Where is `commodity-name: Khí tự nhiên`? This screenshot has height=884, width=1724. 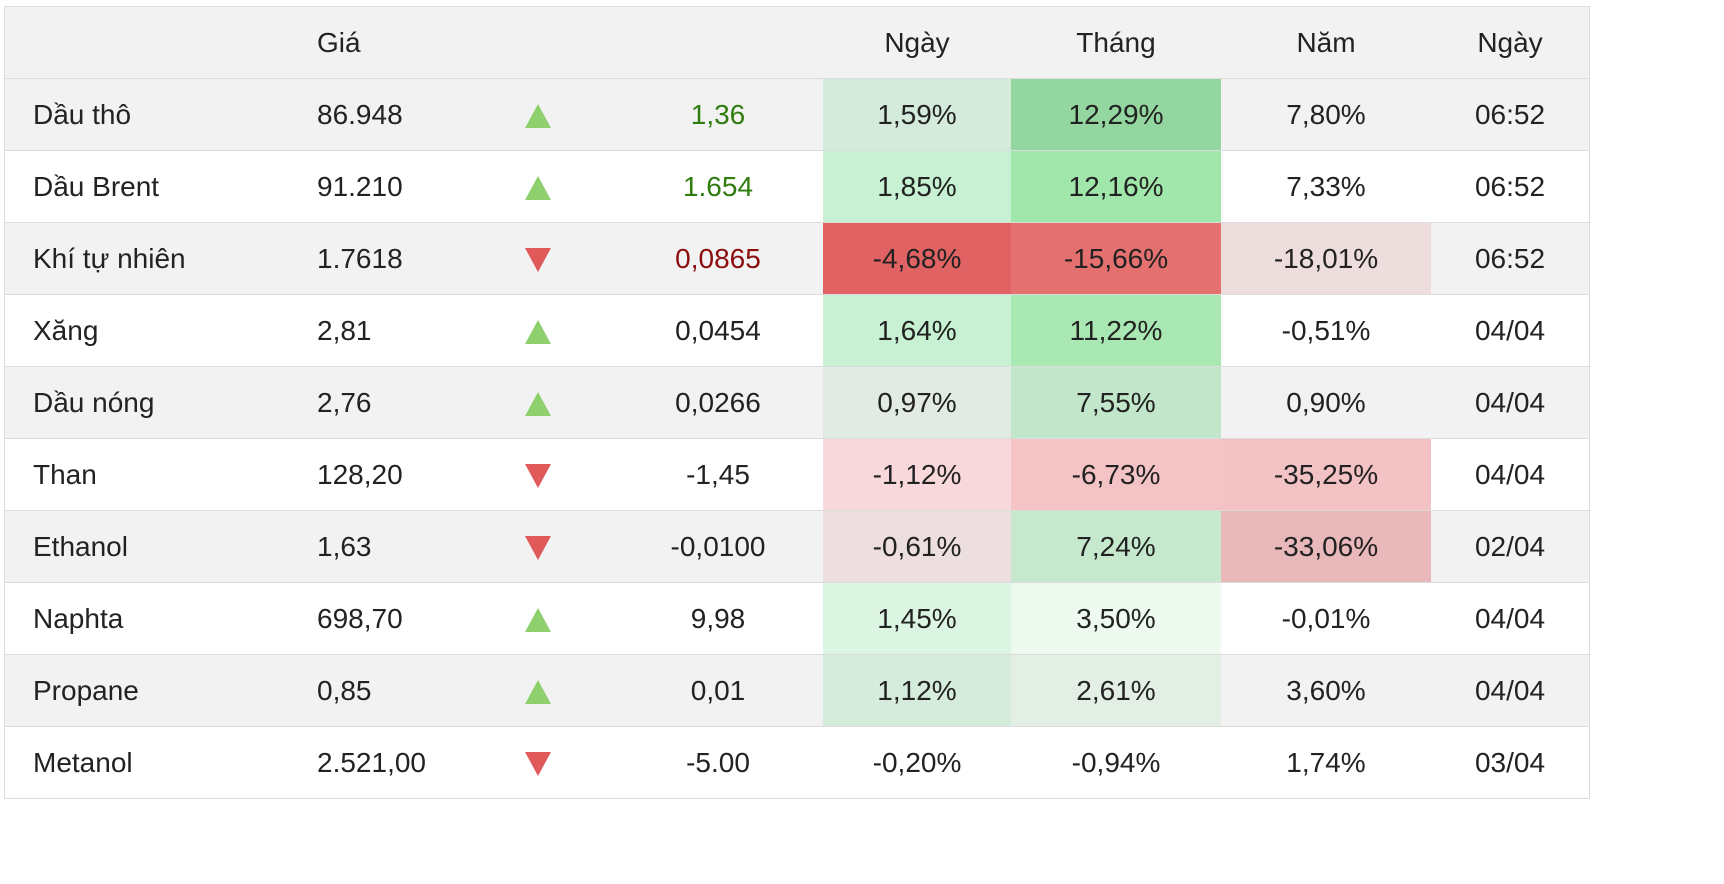
commodity-name: Khí tự nhiên is located at coordinates (160, 258).